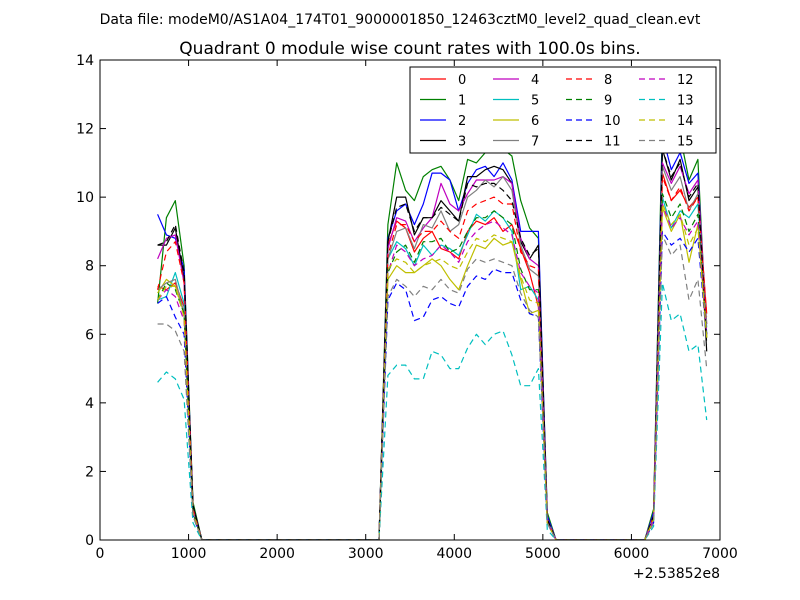 The height and width of the screenshot is (600, 800). What do you see at coordinates (100, 554) in the screenshot?
I see `x-tick-label: 0` at bounding box center [100, 554].